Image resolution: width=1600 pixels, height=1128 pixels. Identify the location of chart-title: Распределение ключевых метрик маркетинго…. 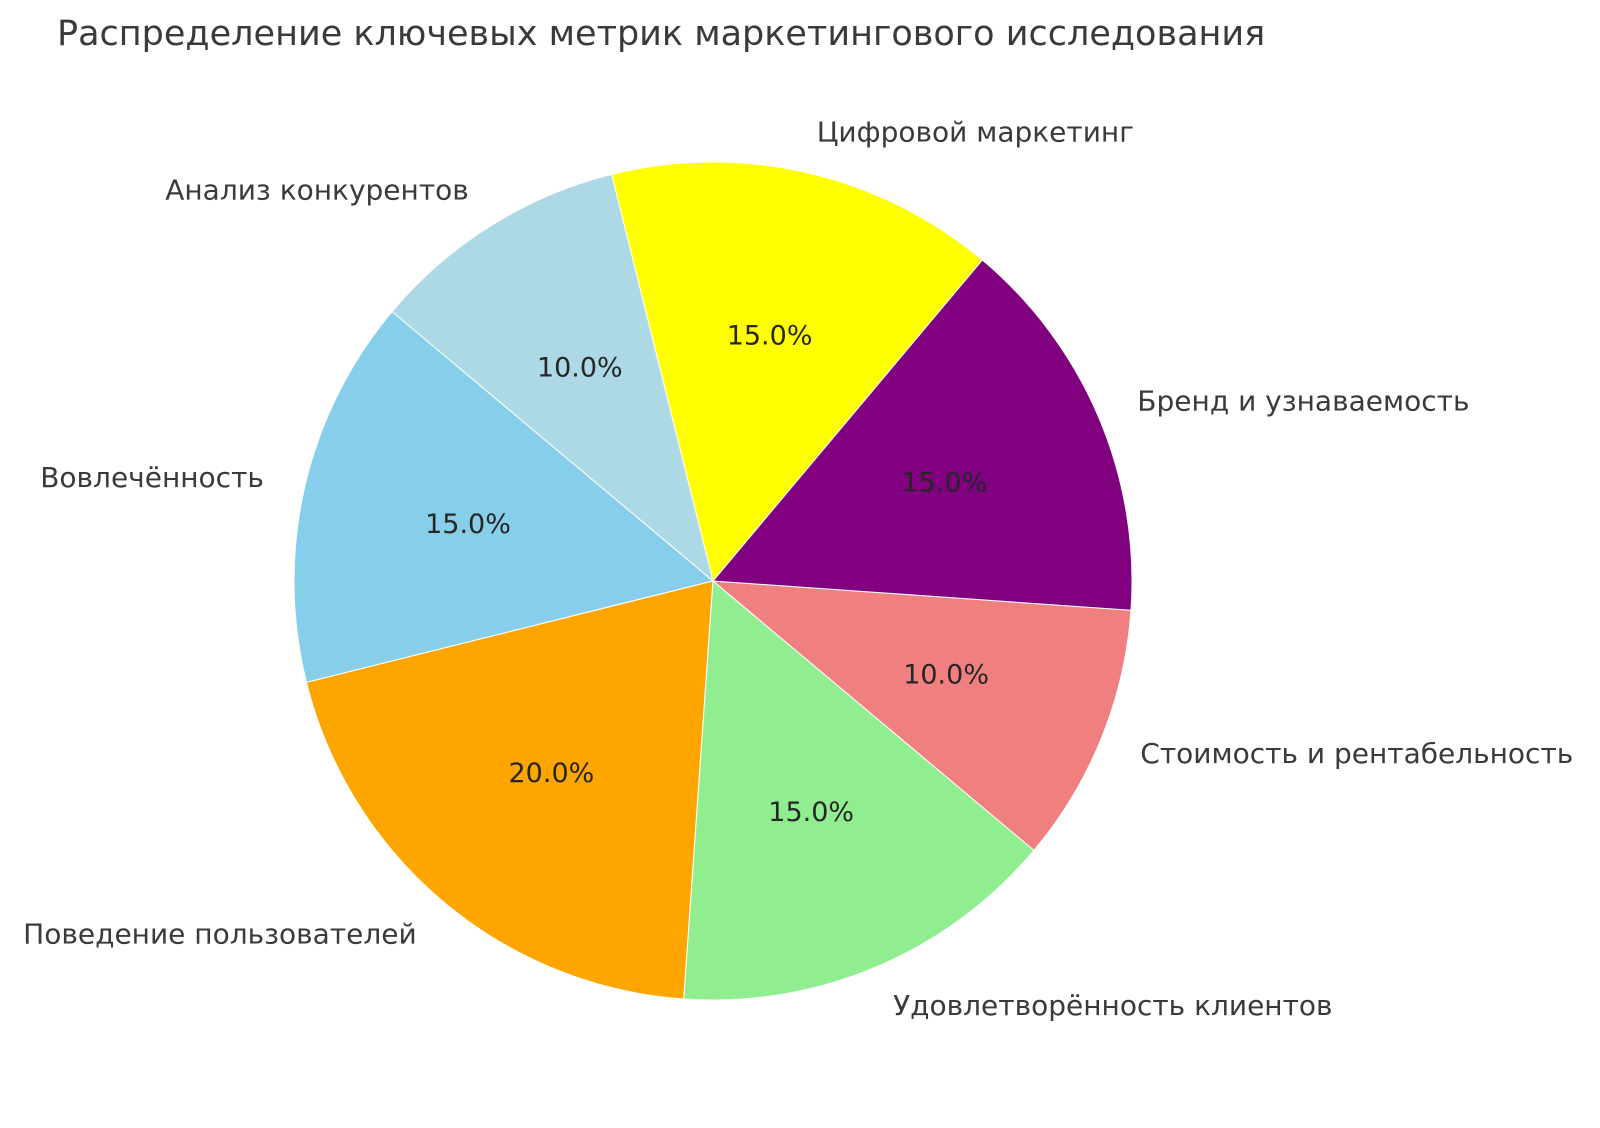
(661, 34).